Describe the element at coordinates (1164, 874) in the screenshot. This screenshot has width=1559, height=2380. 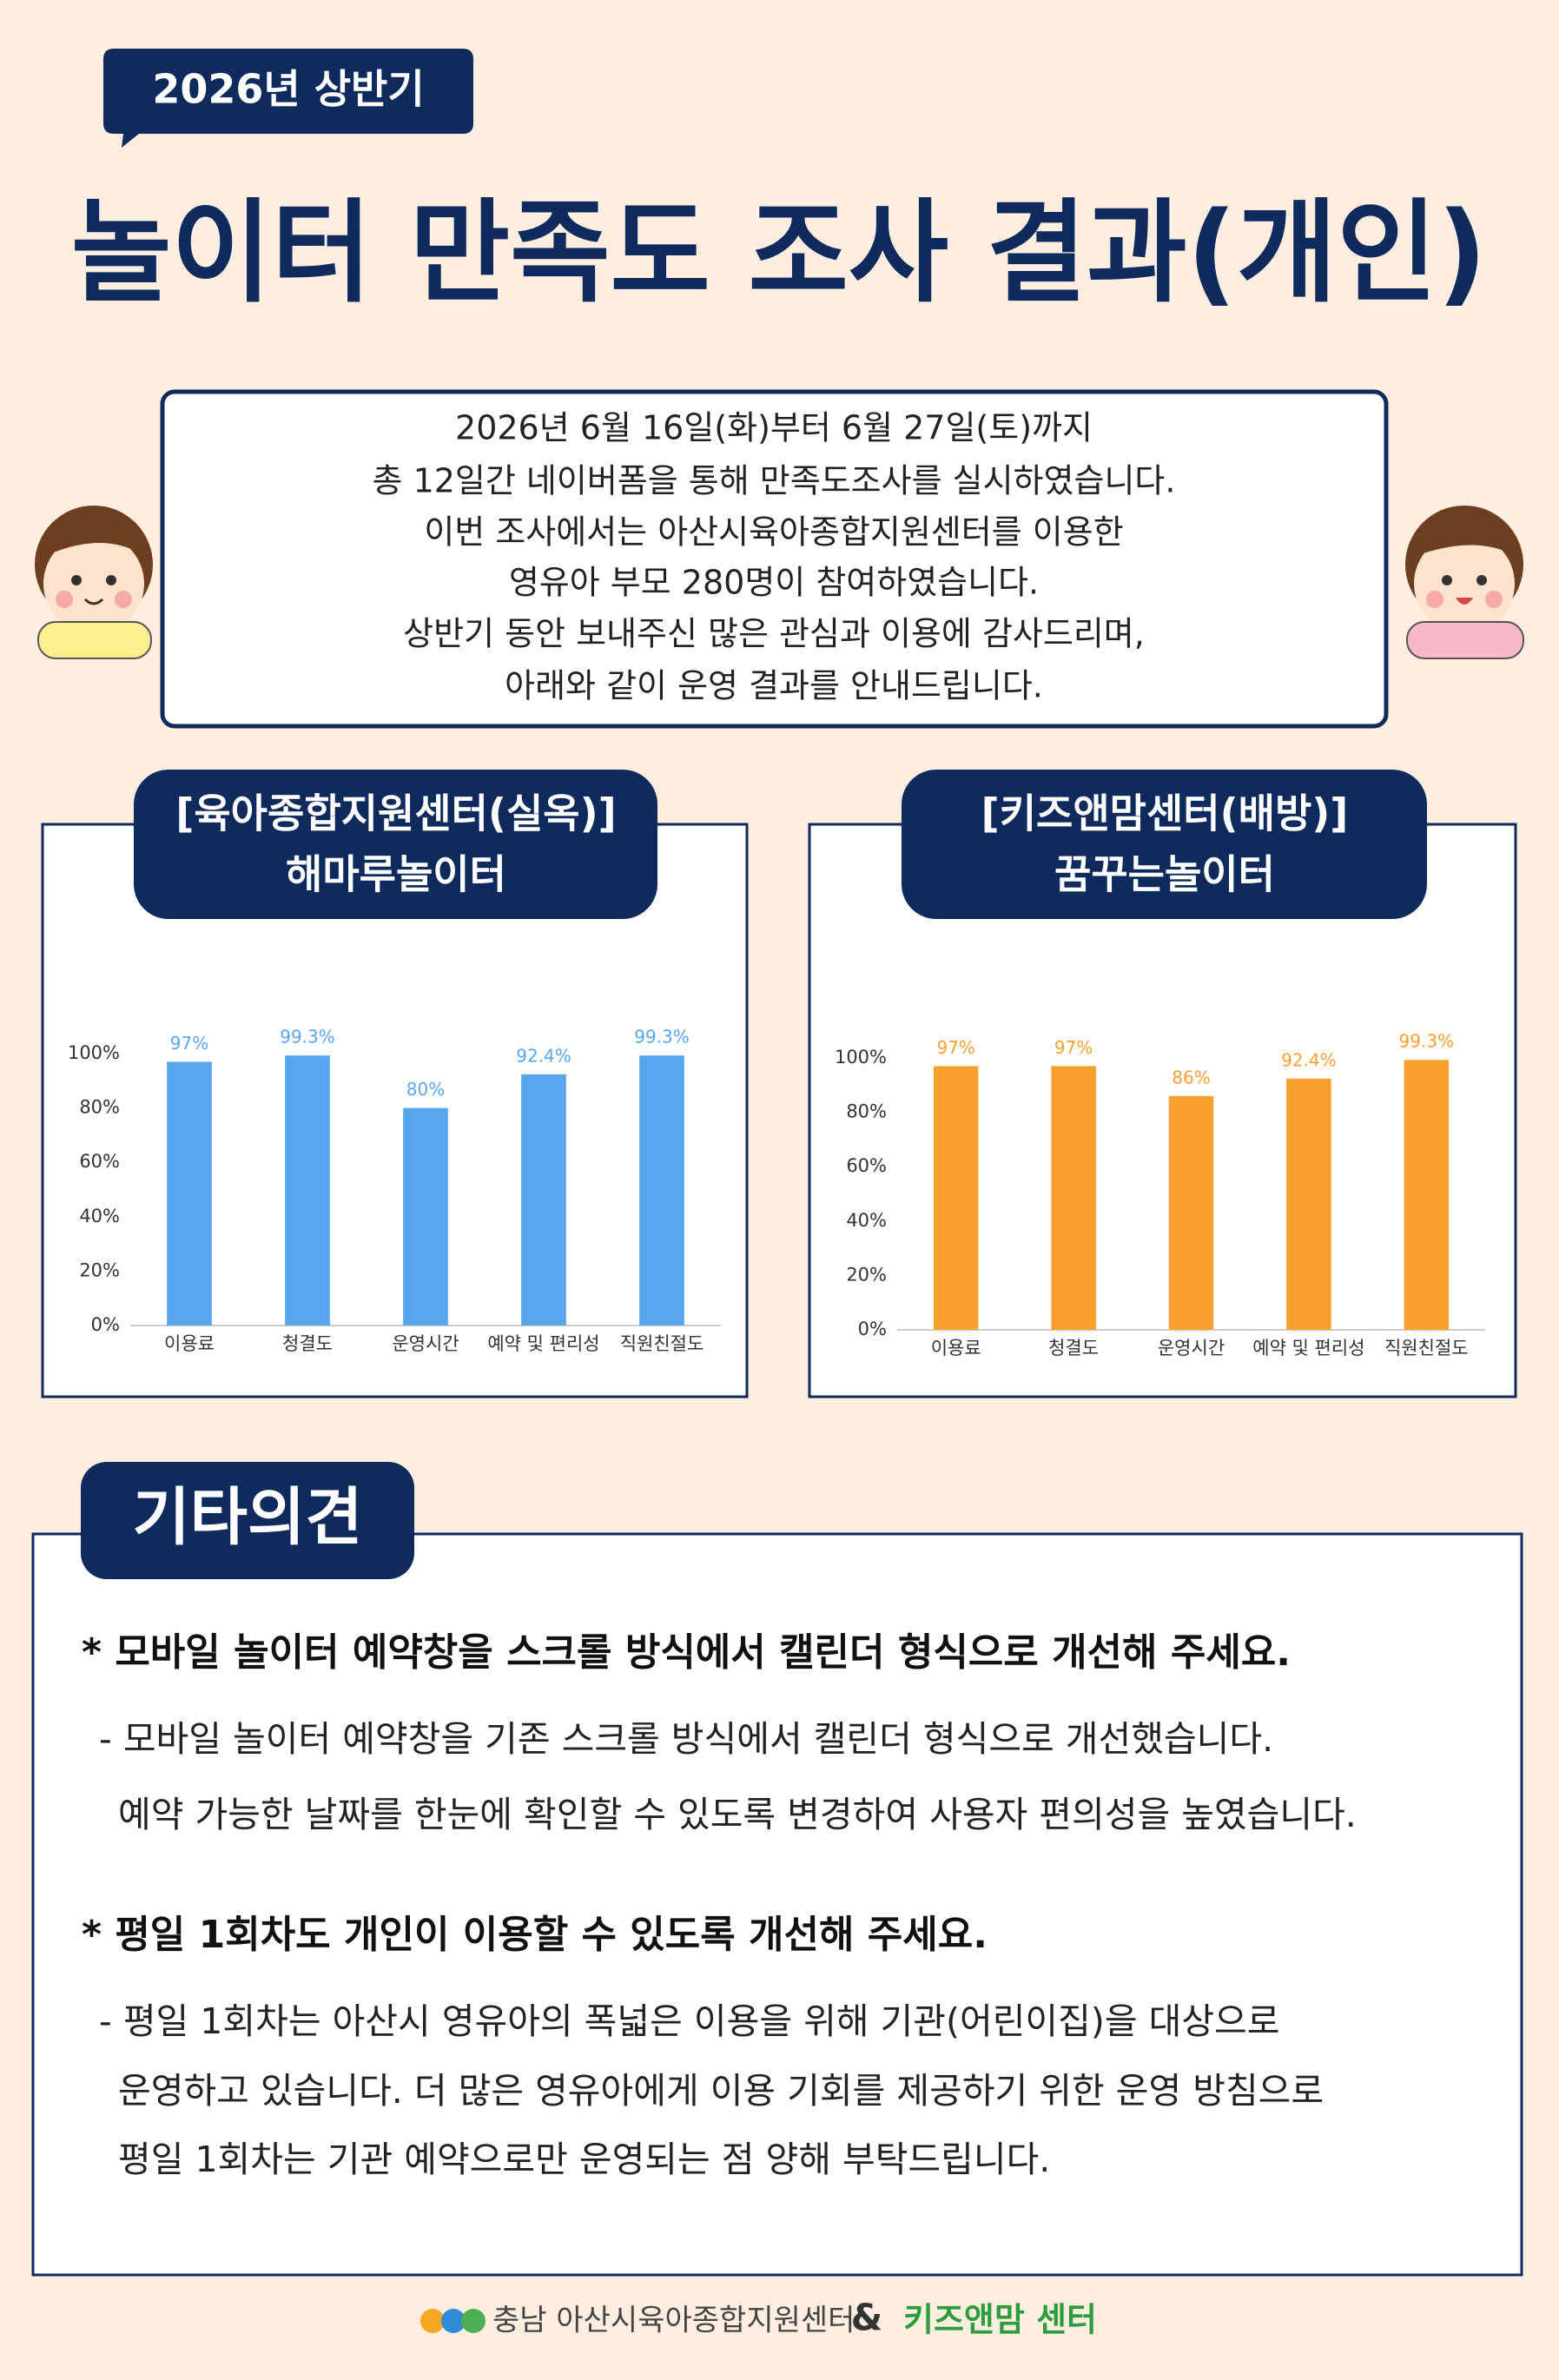
I see `chart-subtitle: 꿈꾸는놀이터` at that location.